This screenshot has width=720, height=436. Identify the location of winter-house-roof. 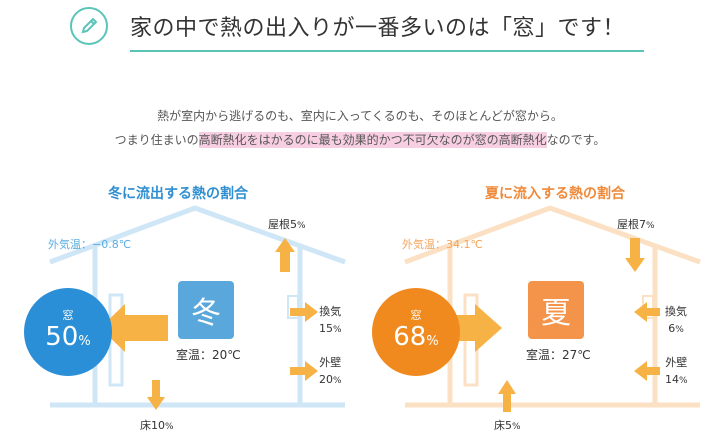
(197, 235).